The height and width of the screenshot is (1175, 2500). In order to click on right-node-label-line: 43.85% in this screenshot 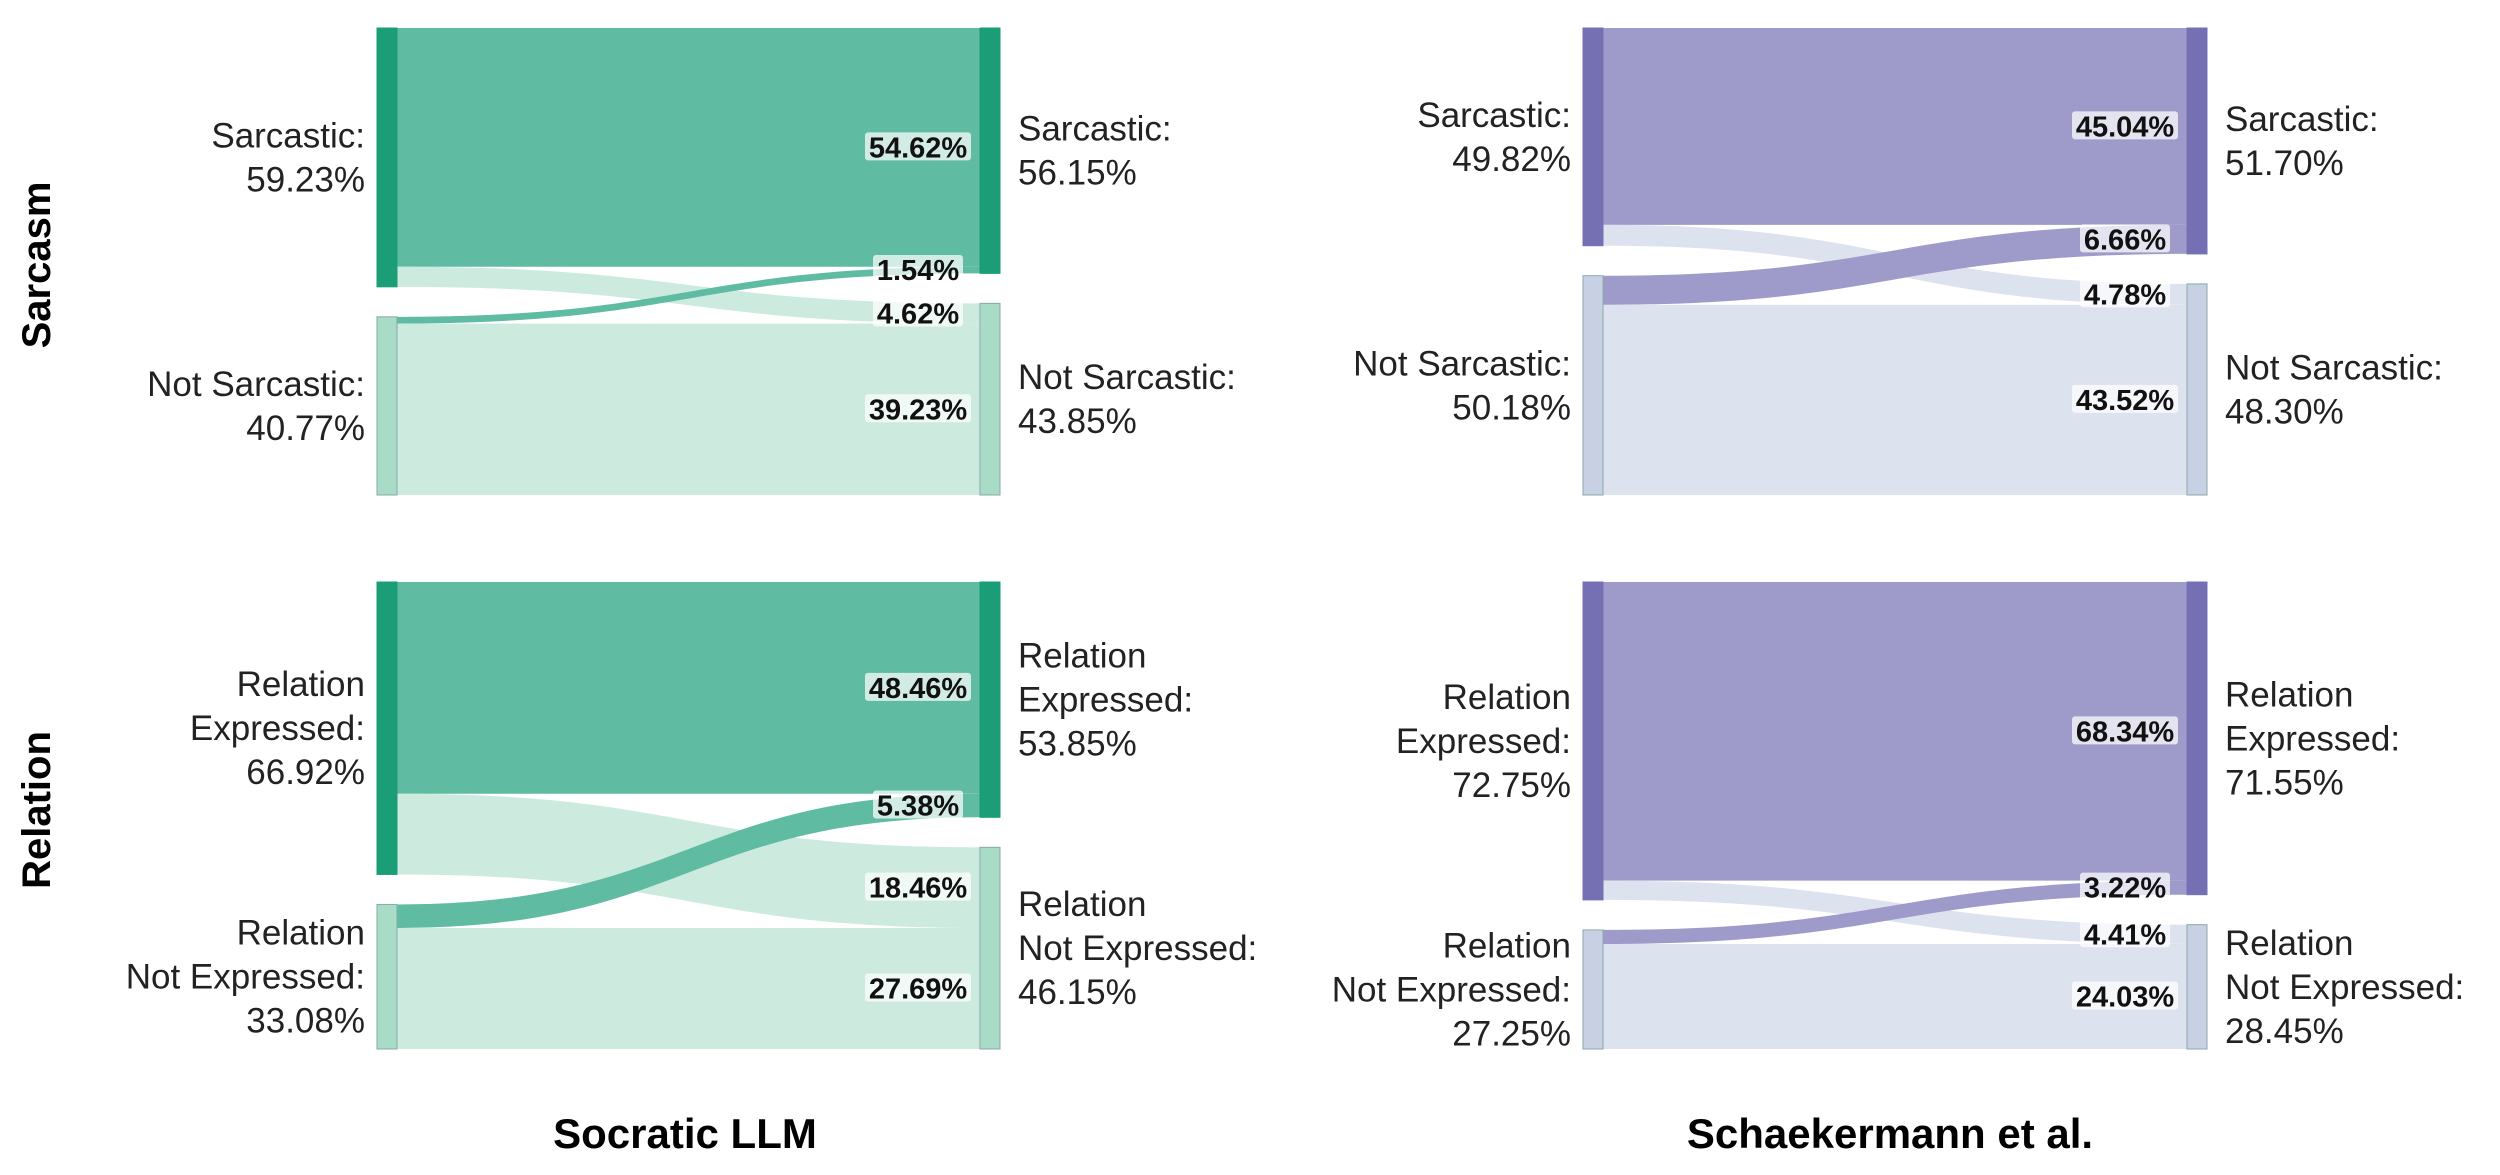, I will do `click(1077, 421)`.